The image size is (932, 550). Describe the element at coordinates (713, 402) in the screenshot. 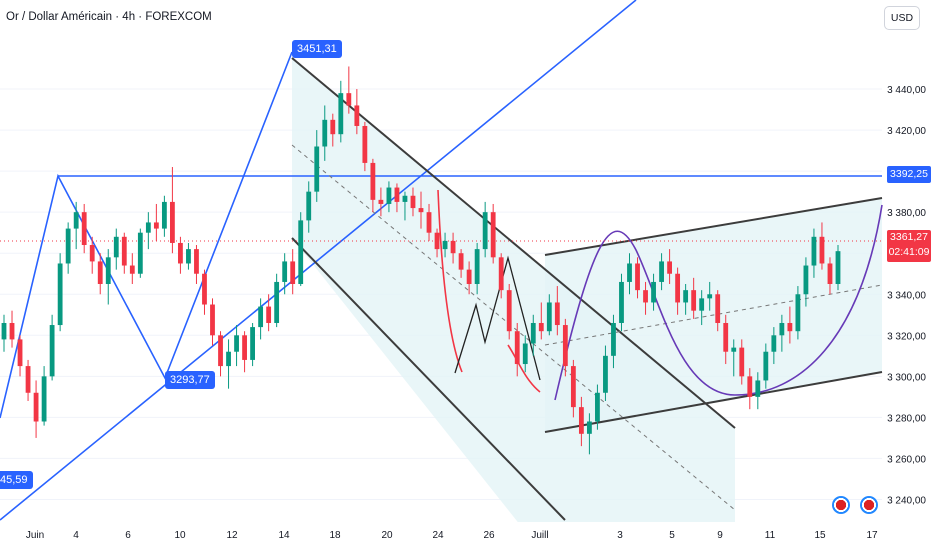

I see `ascending-channel-bottom` at that location.